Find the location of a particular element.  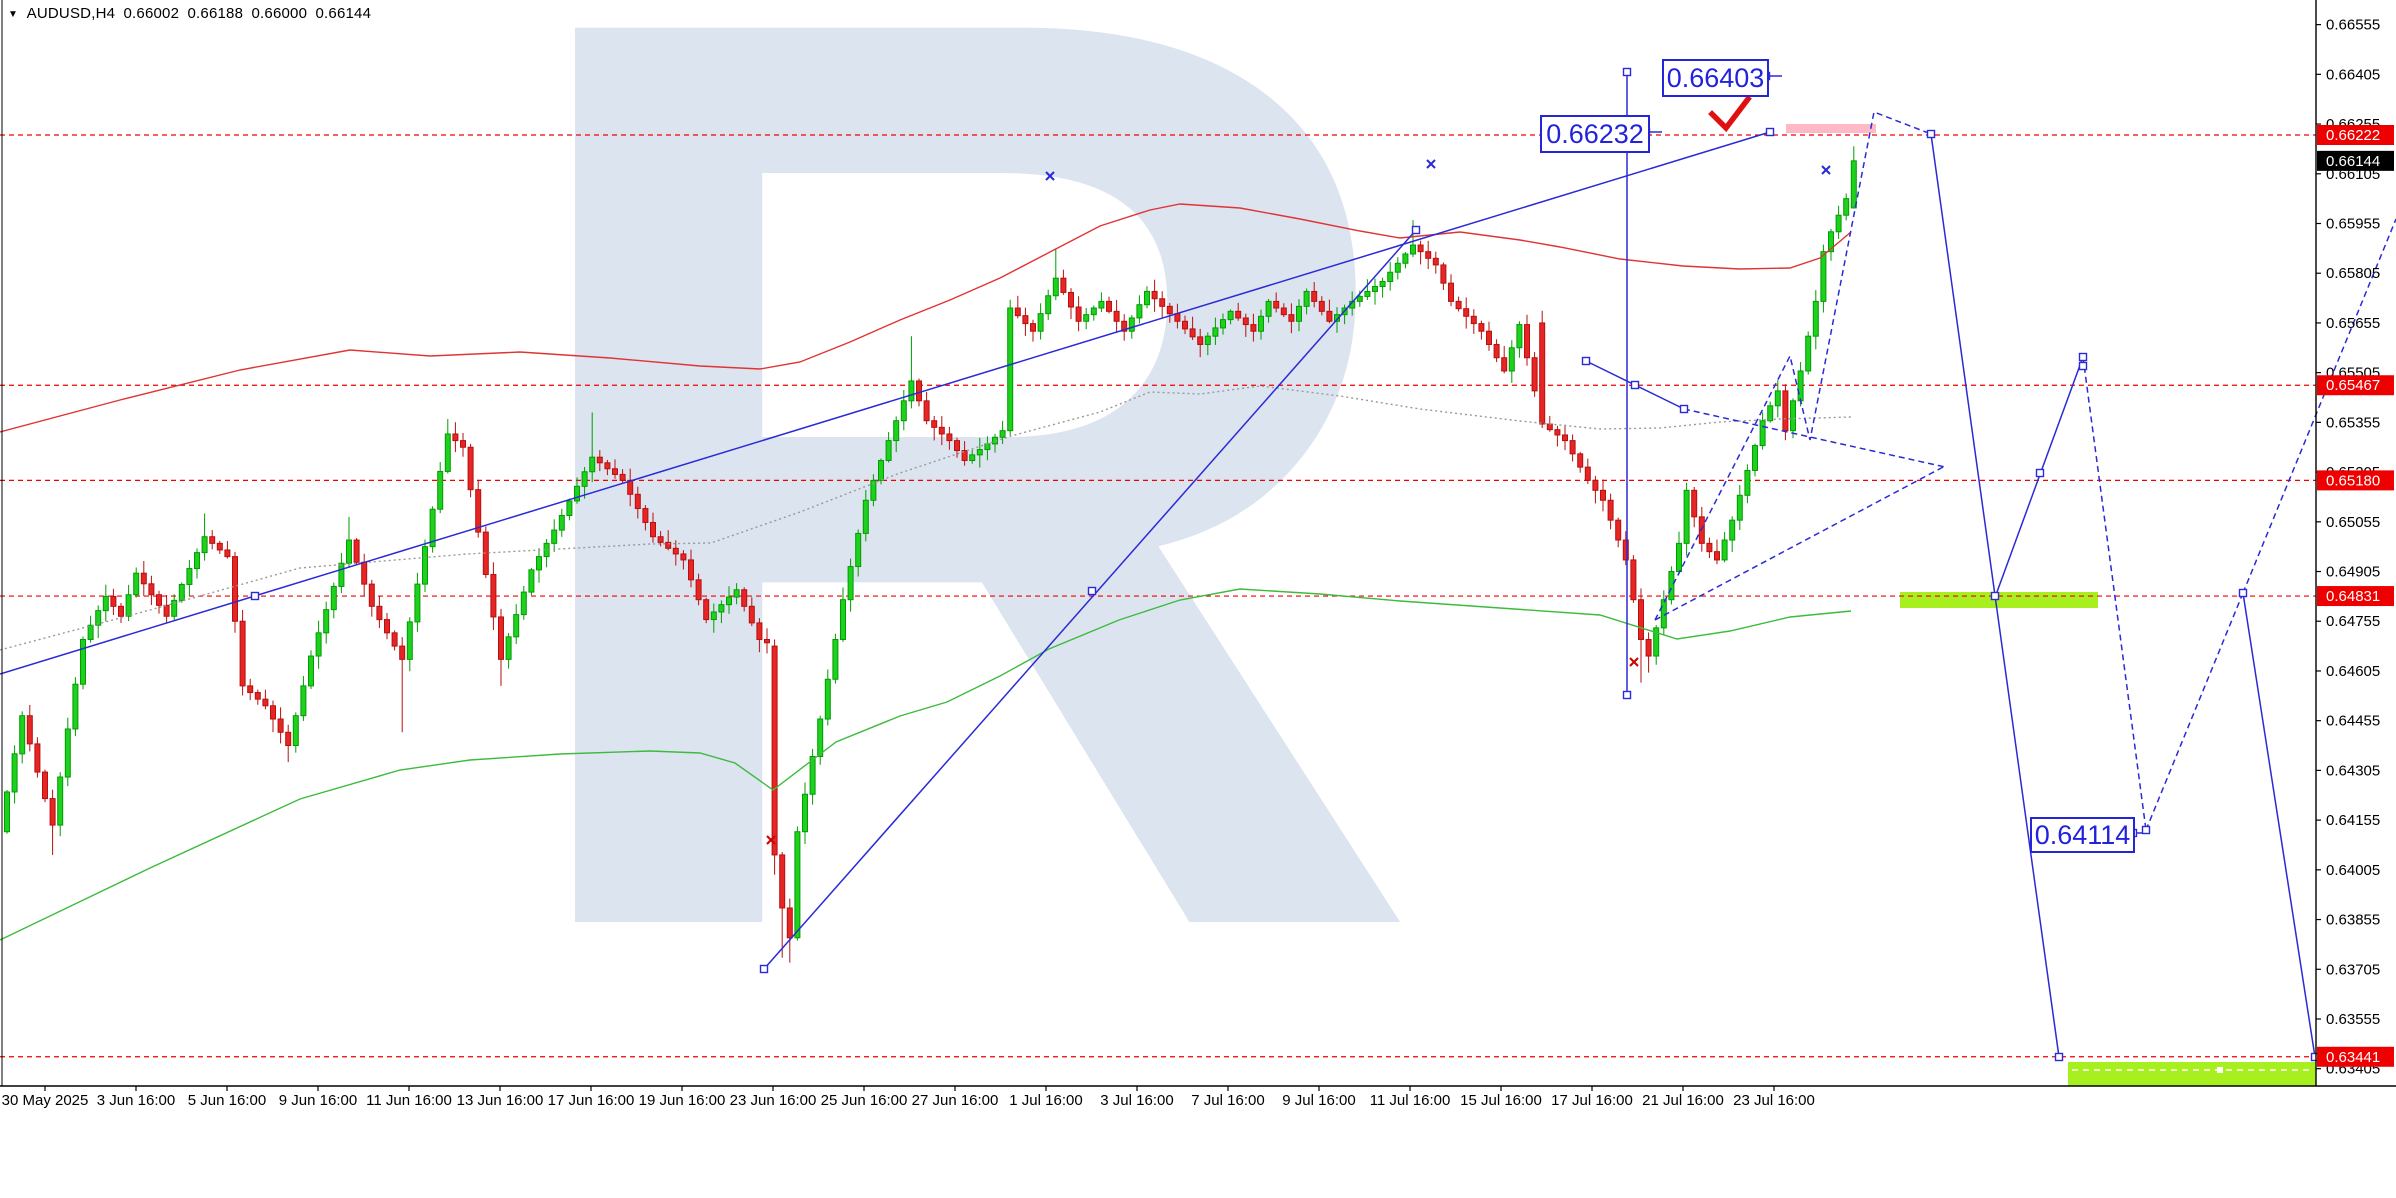

x-tick-label: 3 Jul 16:00 is located at coordinates (1136, 1100).